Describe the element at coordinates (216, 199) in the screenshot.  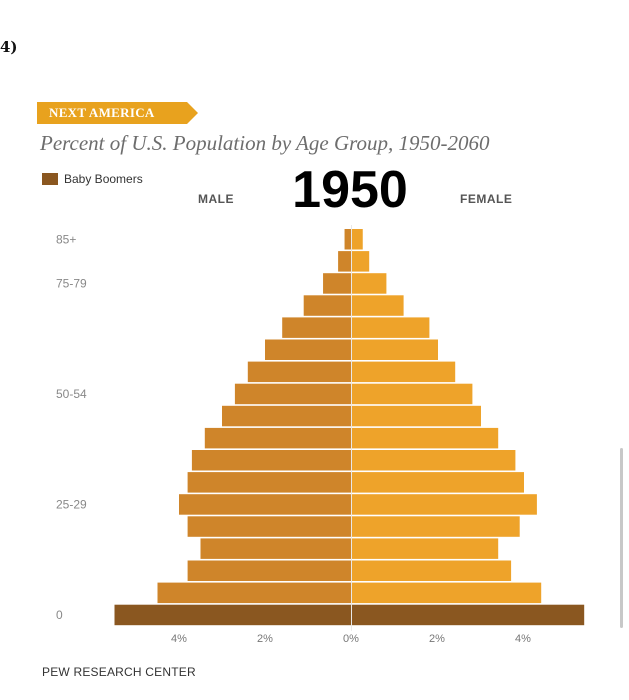
I see `male-label: MALE` at that location.